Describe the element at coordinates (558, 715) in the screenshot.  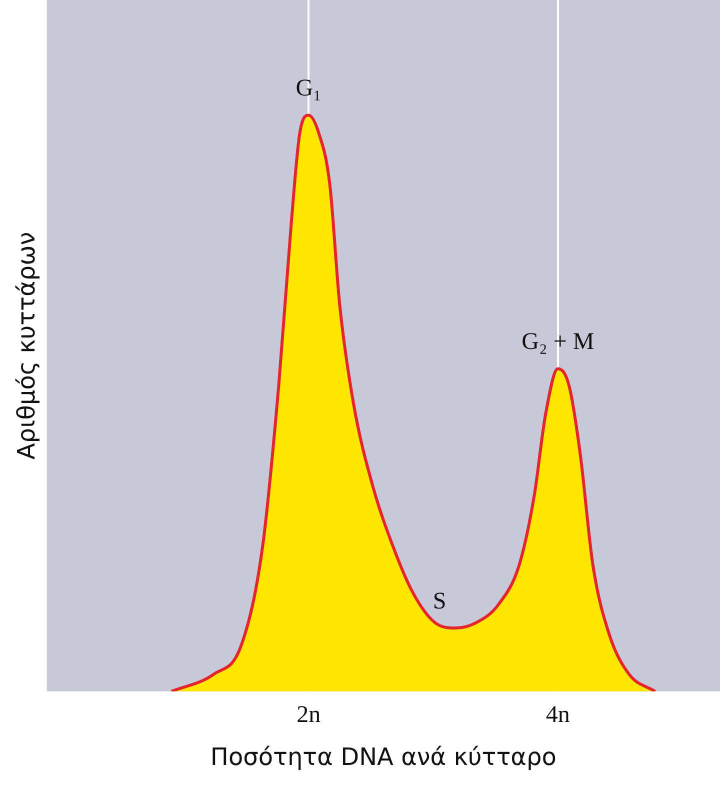
I see `x-tick-label: 4n` at that location.